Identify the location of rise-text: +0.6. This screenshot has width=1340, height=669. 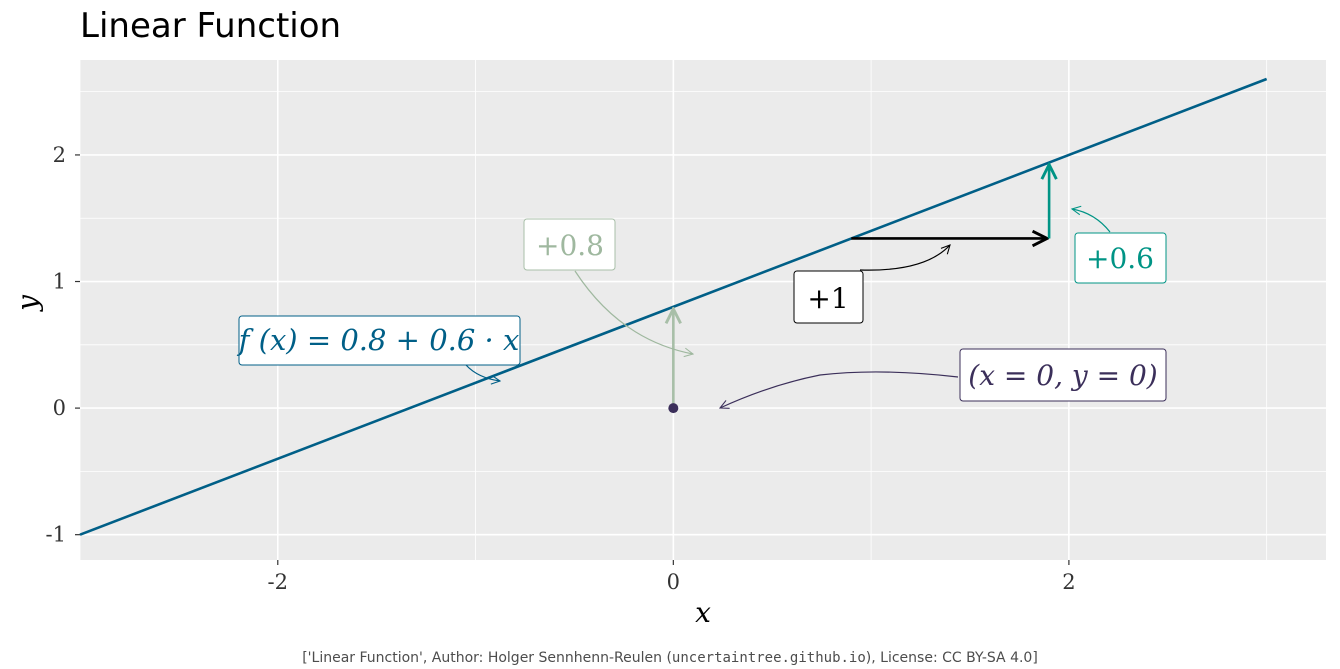
(1120, 258).